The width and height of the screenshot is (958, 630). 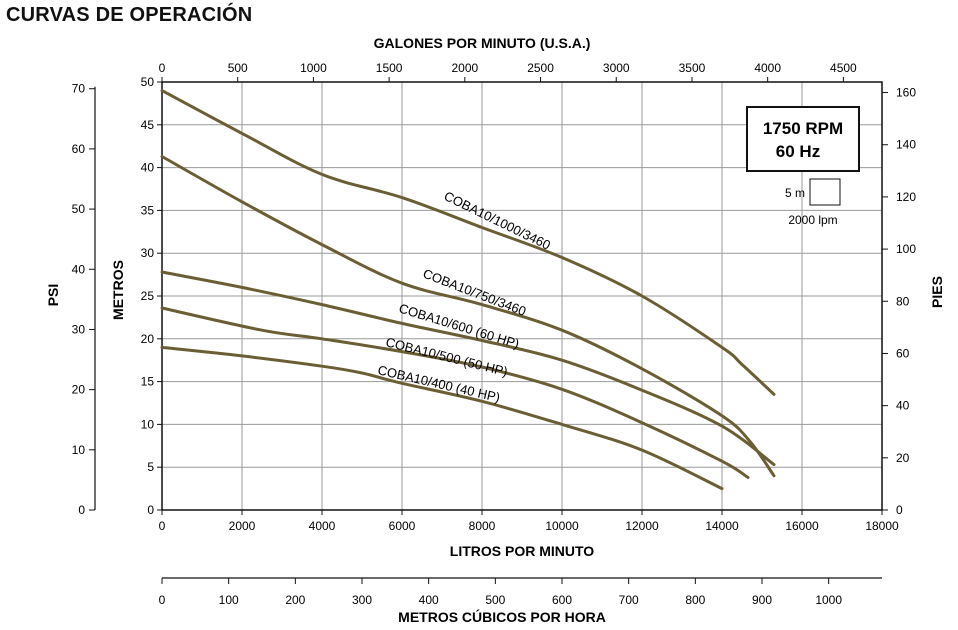 What do you see at coordinates (562, 526) in the screenshot?
I see `x-tick-label: 10000` at bounding box center [562, 526].